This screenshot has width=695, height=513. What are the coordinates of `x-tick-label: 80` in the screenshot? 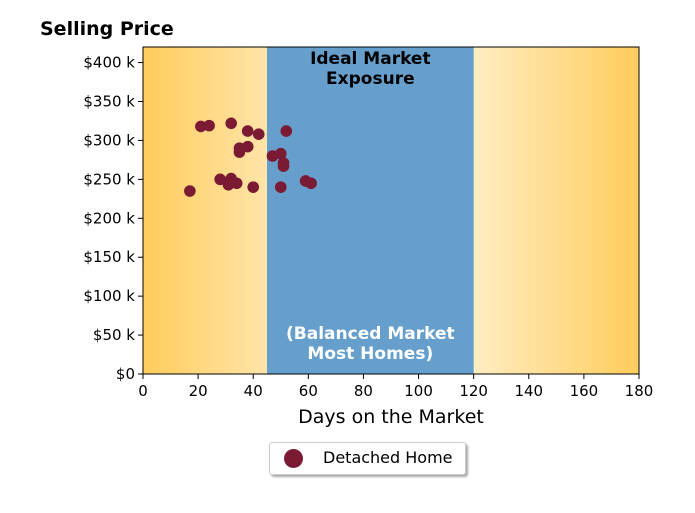 It's located at (363, 391).